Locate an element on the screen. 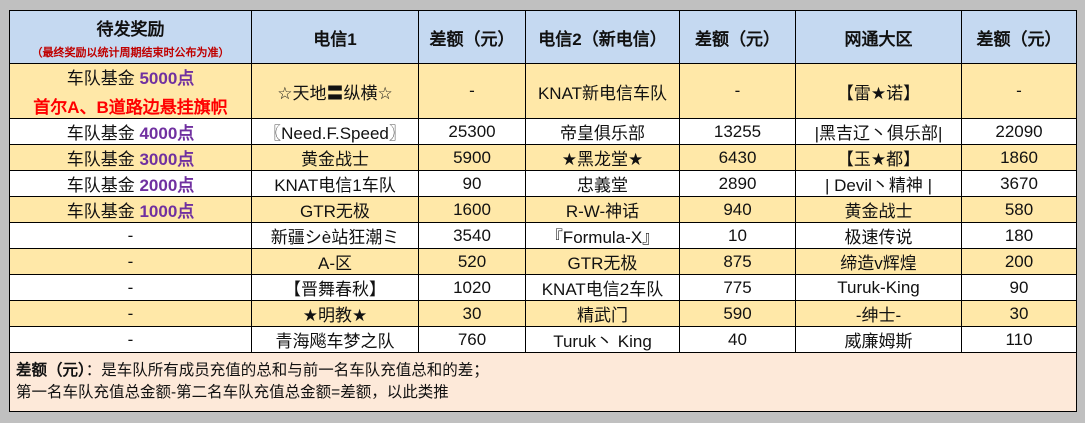  team-telecom1: 新疆シè站狂潮ミ is located at coordinates (335, 235).